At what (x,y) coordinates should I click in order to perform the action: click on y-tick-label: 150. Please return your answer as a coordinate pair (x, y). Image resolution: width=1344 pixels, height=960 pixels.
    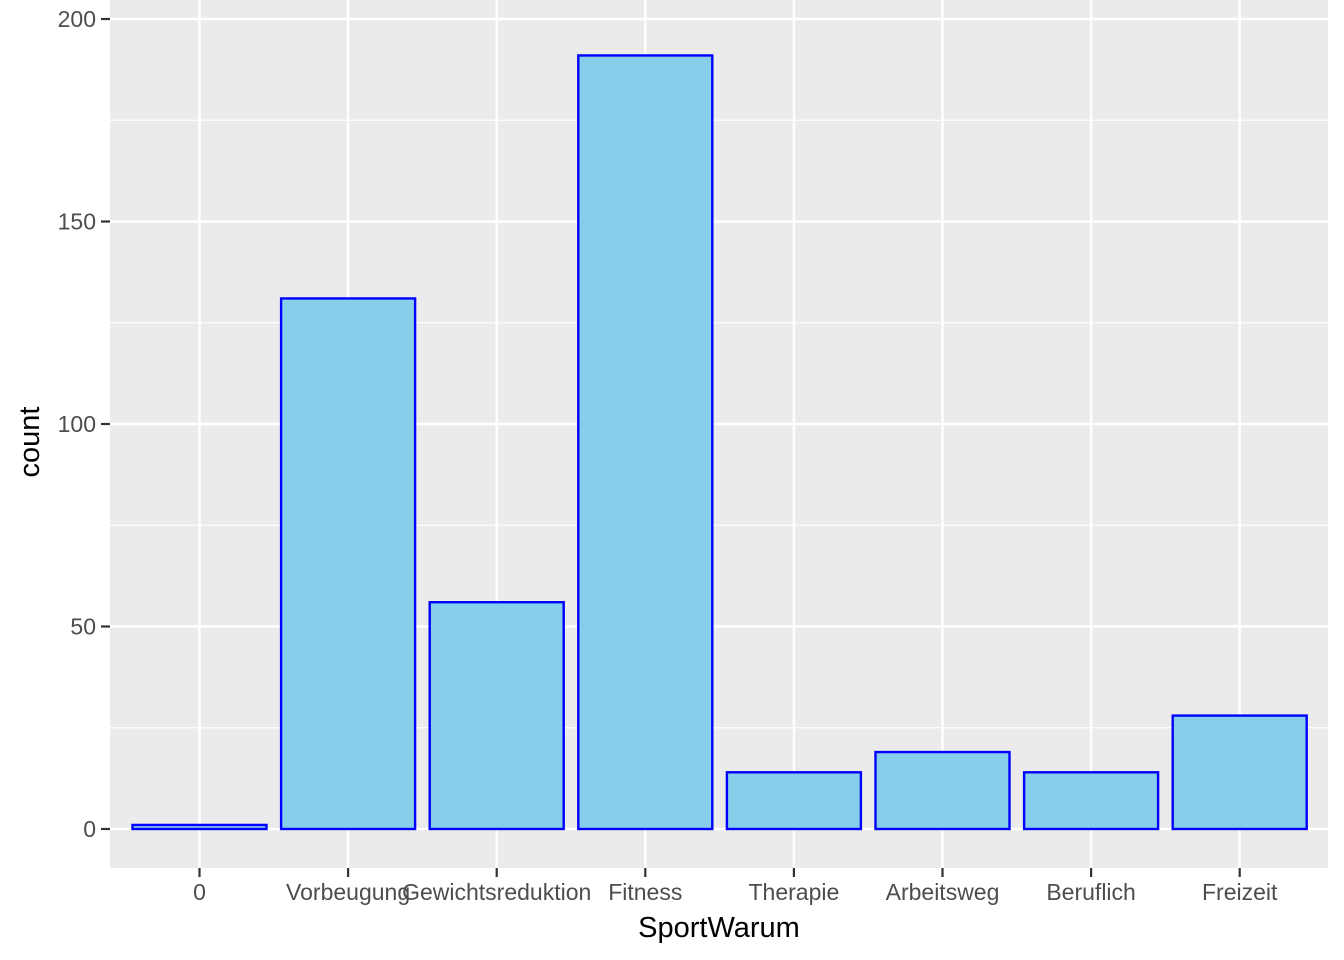
    Looking at the image, I should click on (77, 222).